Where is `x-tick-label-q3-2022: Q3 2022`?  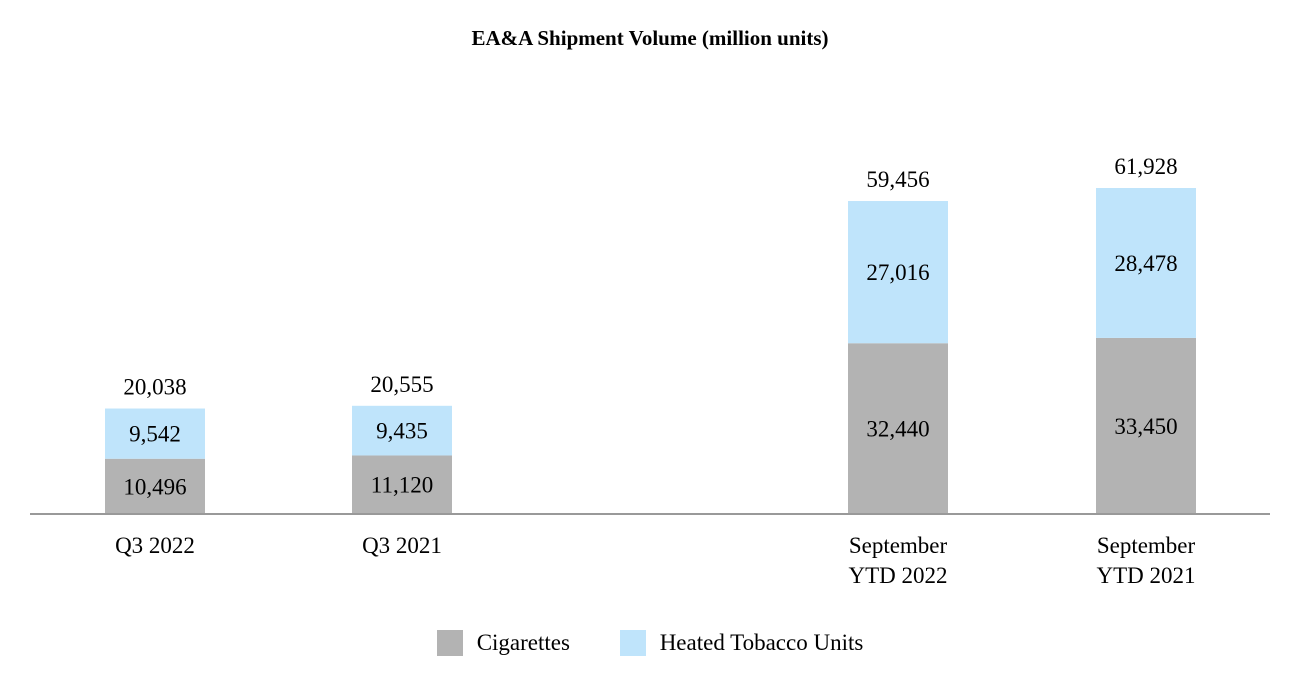
x-tick-label-q3-2022: Q3 2022 is located at coordinates (155, 545).